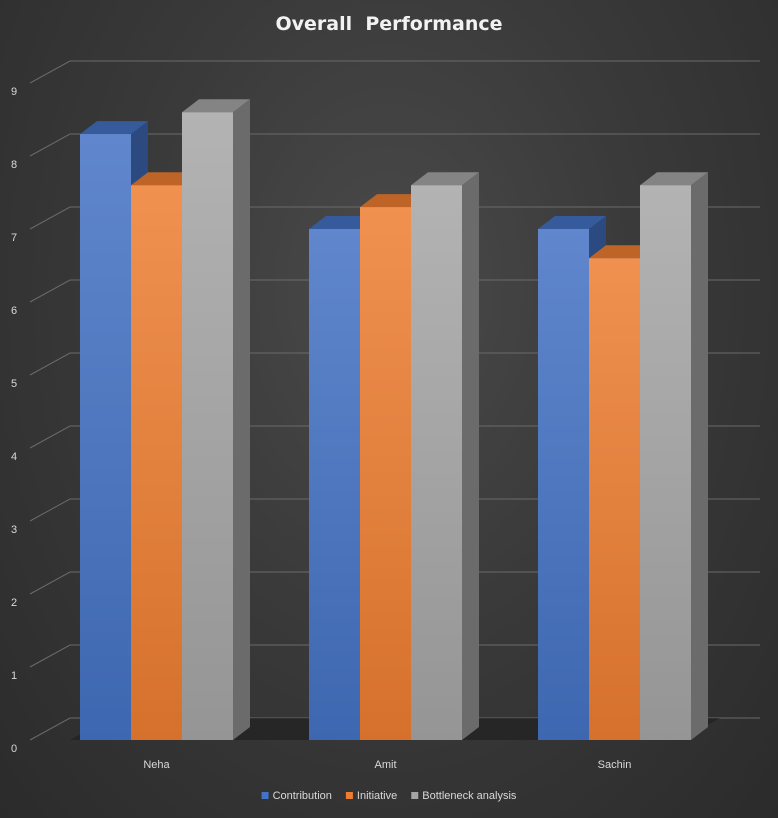 Image resolution: width=778 pixels, height=818 pixels. What do you see at coordinates (615, 765) in the screenshot?
I see `x-tick-label: Sachin` at bounding box center [615, 765].